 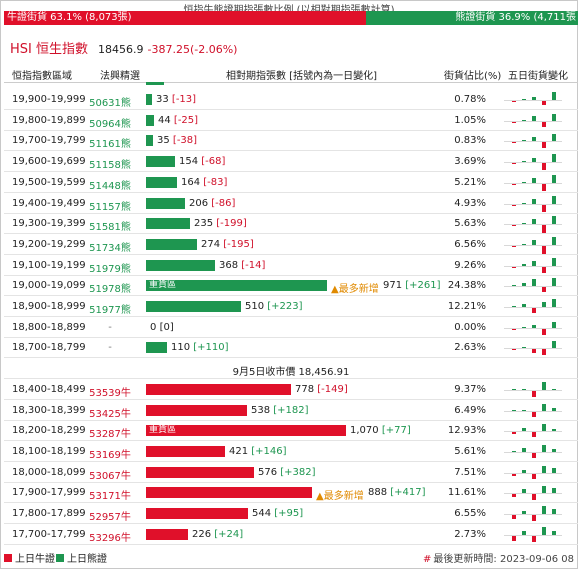 What do you see at coordinates (87, 559) in the screenshot?
I see `legend-bear-label: 上日熊證` at bounding box center [87, 559].